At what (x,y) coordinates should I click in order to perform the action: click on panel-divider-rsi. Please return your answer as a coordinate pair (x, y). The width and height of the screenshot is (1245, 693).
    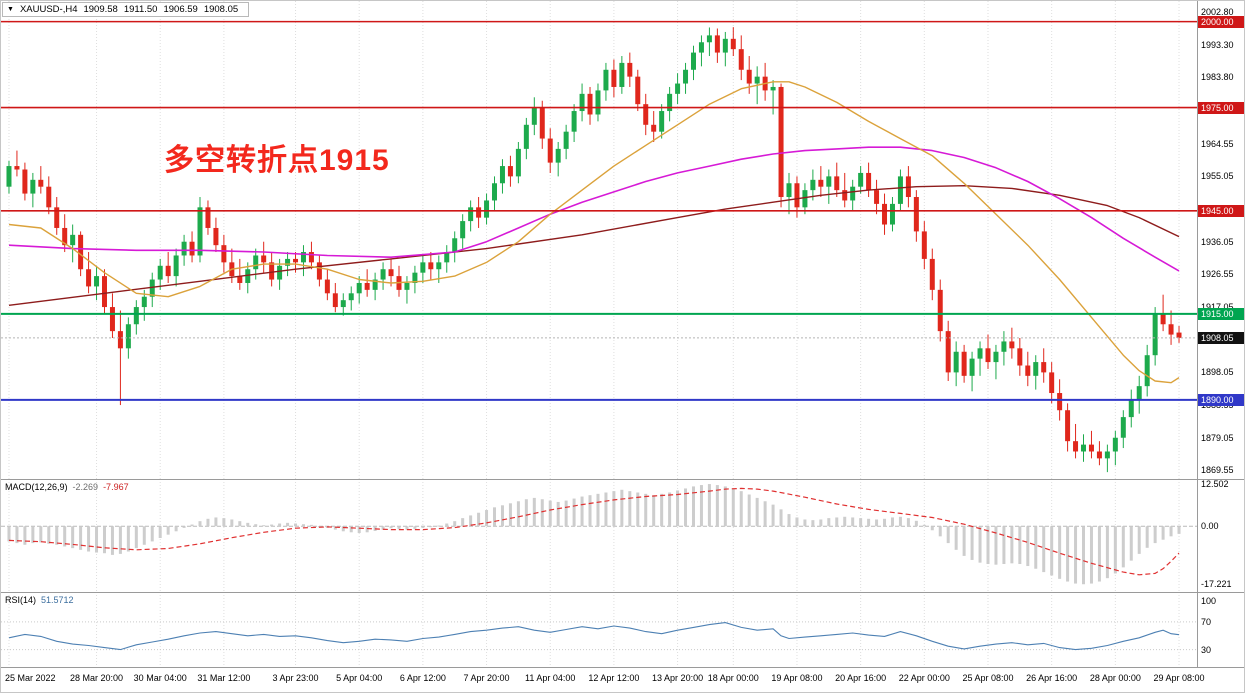
    Looking at the image, I should click on (622, 592).